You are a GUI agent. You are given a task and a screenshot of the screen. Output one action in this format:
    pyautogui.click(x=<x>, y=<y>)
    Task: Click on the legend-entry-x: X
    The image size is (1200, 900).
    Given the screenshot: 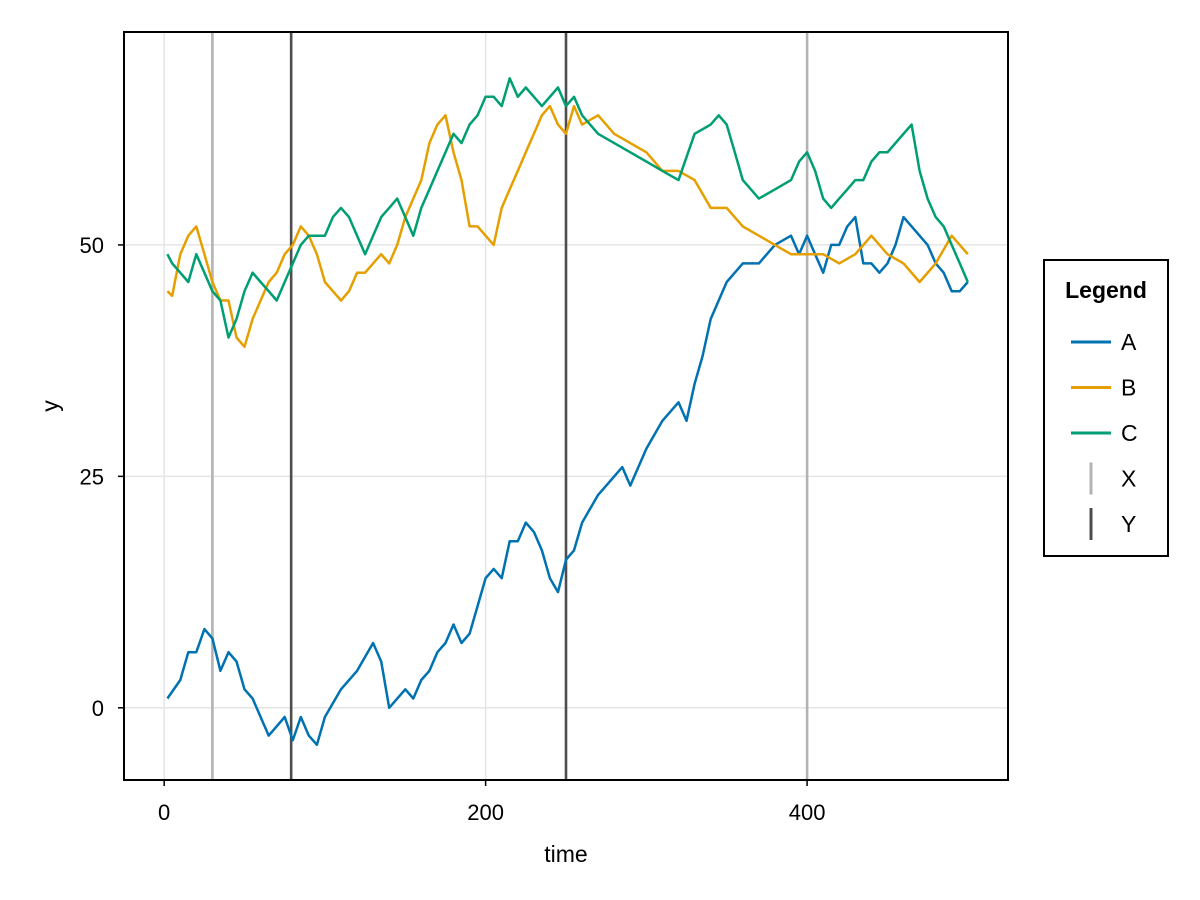 What is the action you would take?
    pyautogui.click(x=1112, y=478)
    